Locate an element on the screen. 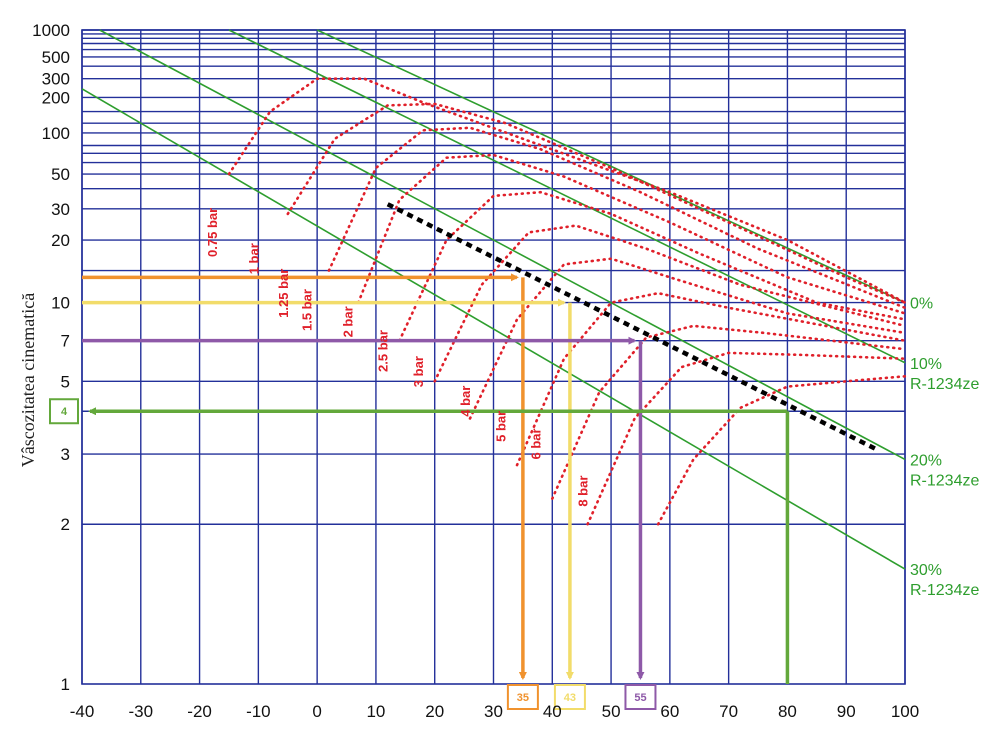  pressure-label: 8 bar is located at coordinates (583, 491).